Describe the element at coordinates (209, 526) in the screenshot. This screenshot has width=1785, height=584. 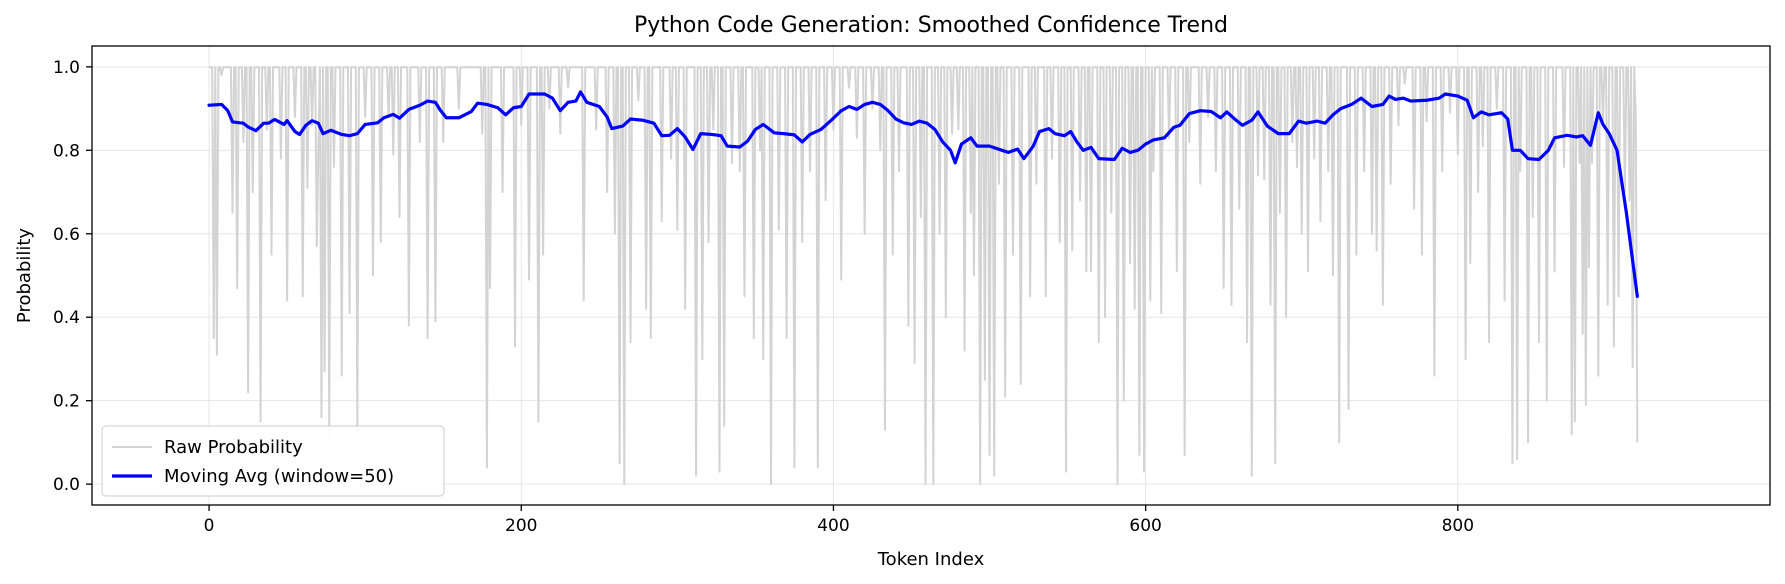
I see `x-tick-label: 0` at that location.